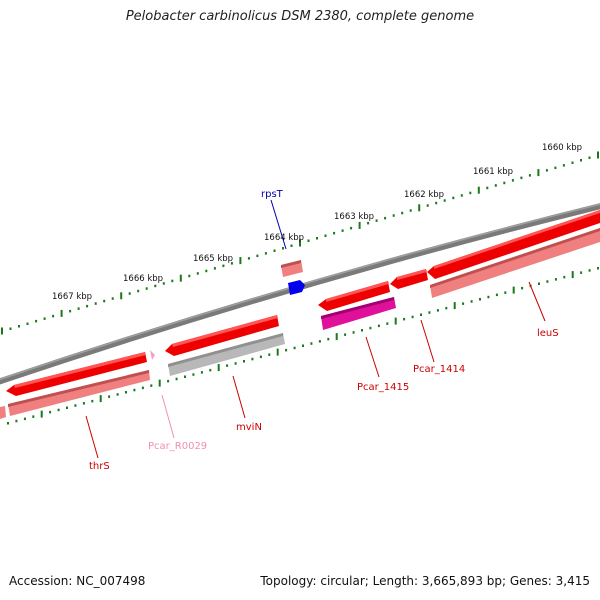 The width and height of the screenshot is (600, 600). I want to click on feature-leus-inner, so click(515, 263).